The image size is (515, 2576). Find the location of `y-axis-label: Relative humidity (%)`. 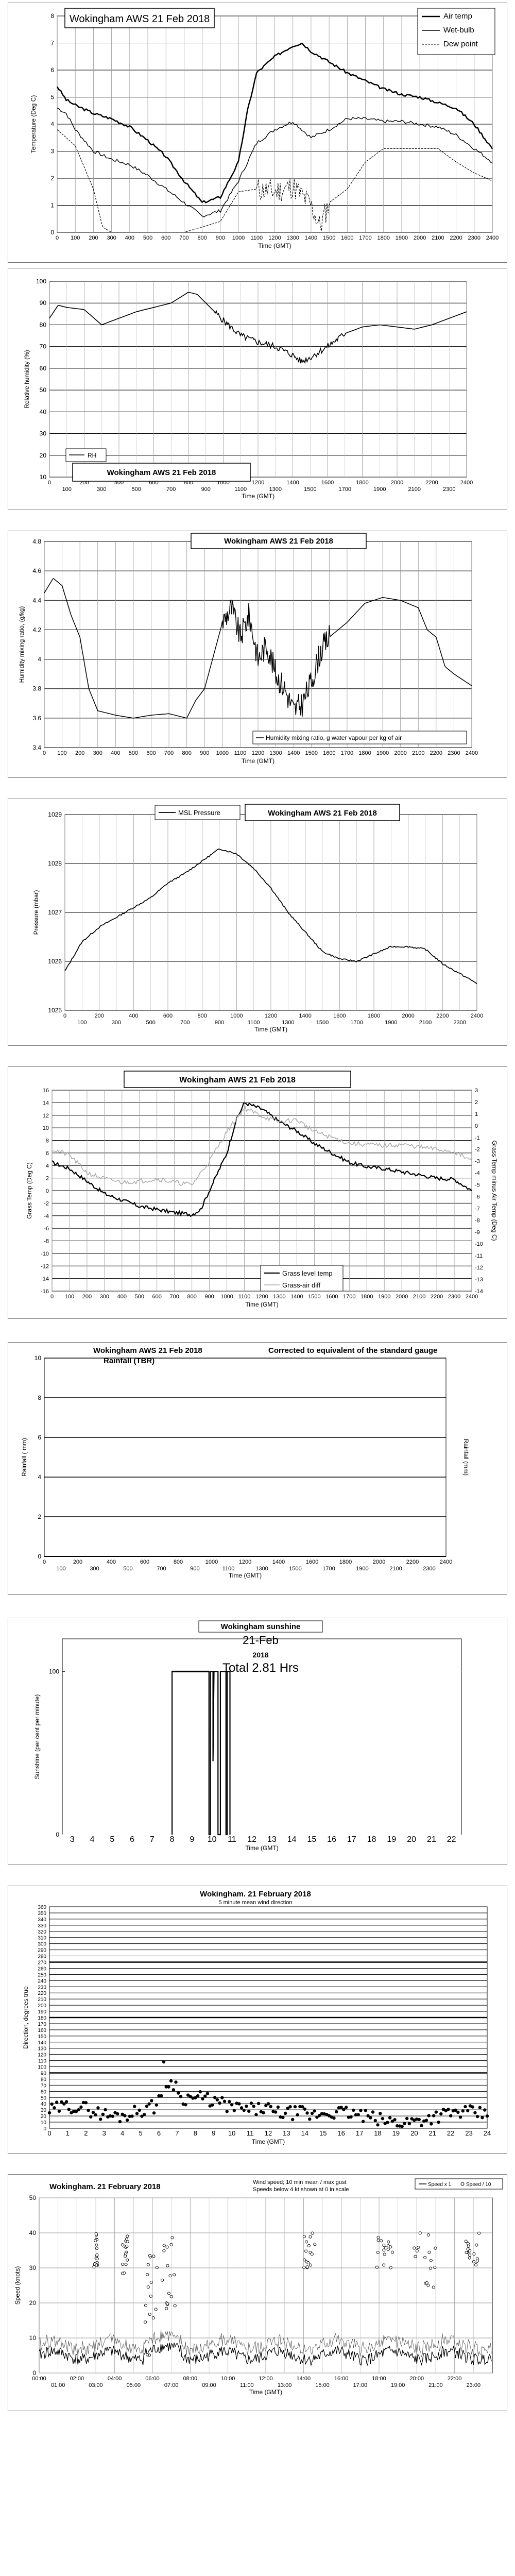

y-axis-label: Relative humidity (%) is located at coordinates (27, 379).